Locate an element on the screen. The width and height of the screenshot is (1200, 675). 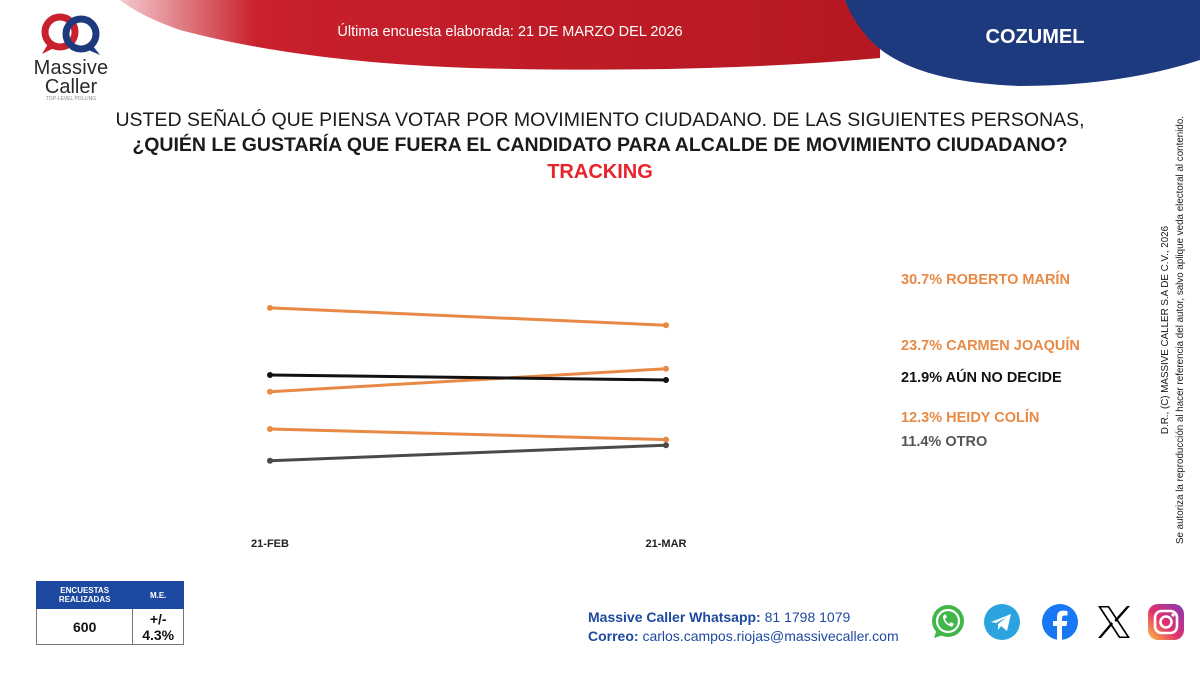
data-point-heidy-colin-21-feb is located at coordinates (270, 429).